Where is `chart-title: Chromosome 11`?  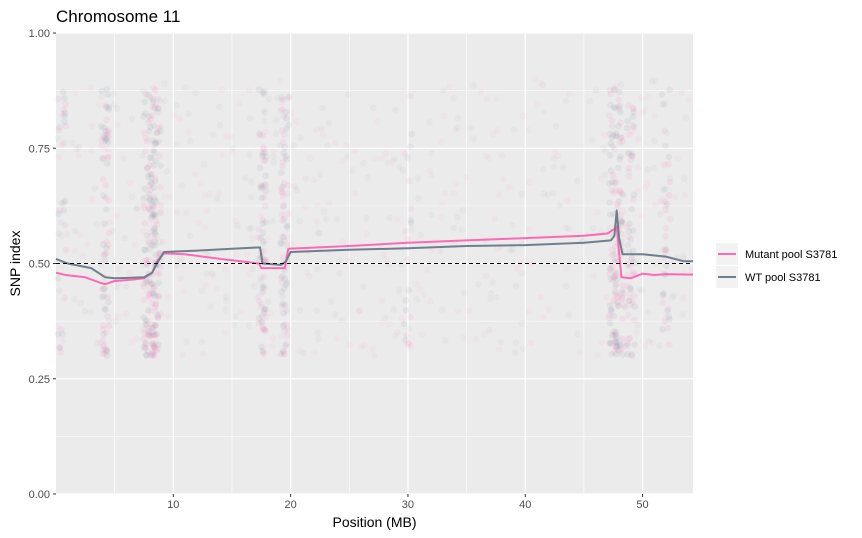 chart-title: Chromosome 11 is located at coordinates (118, 16).